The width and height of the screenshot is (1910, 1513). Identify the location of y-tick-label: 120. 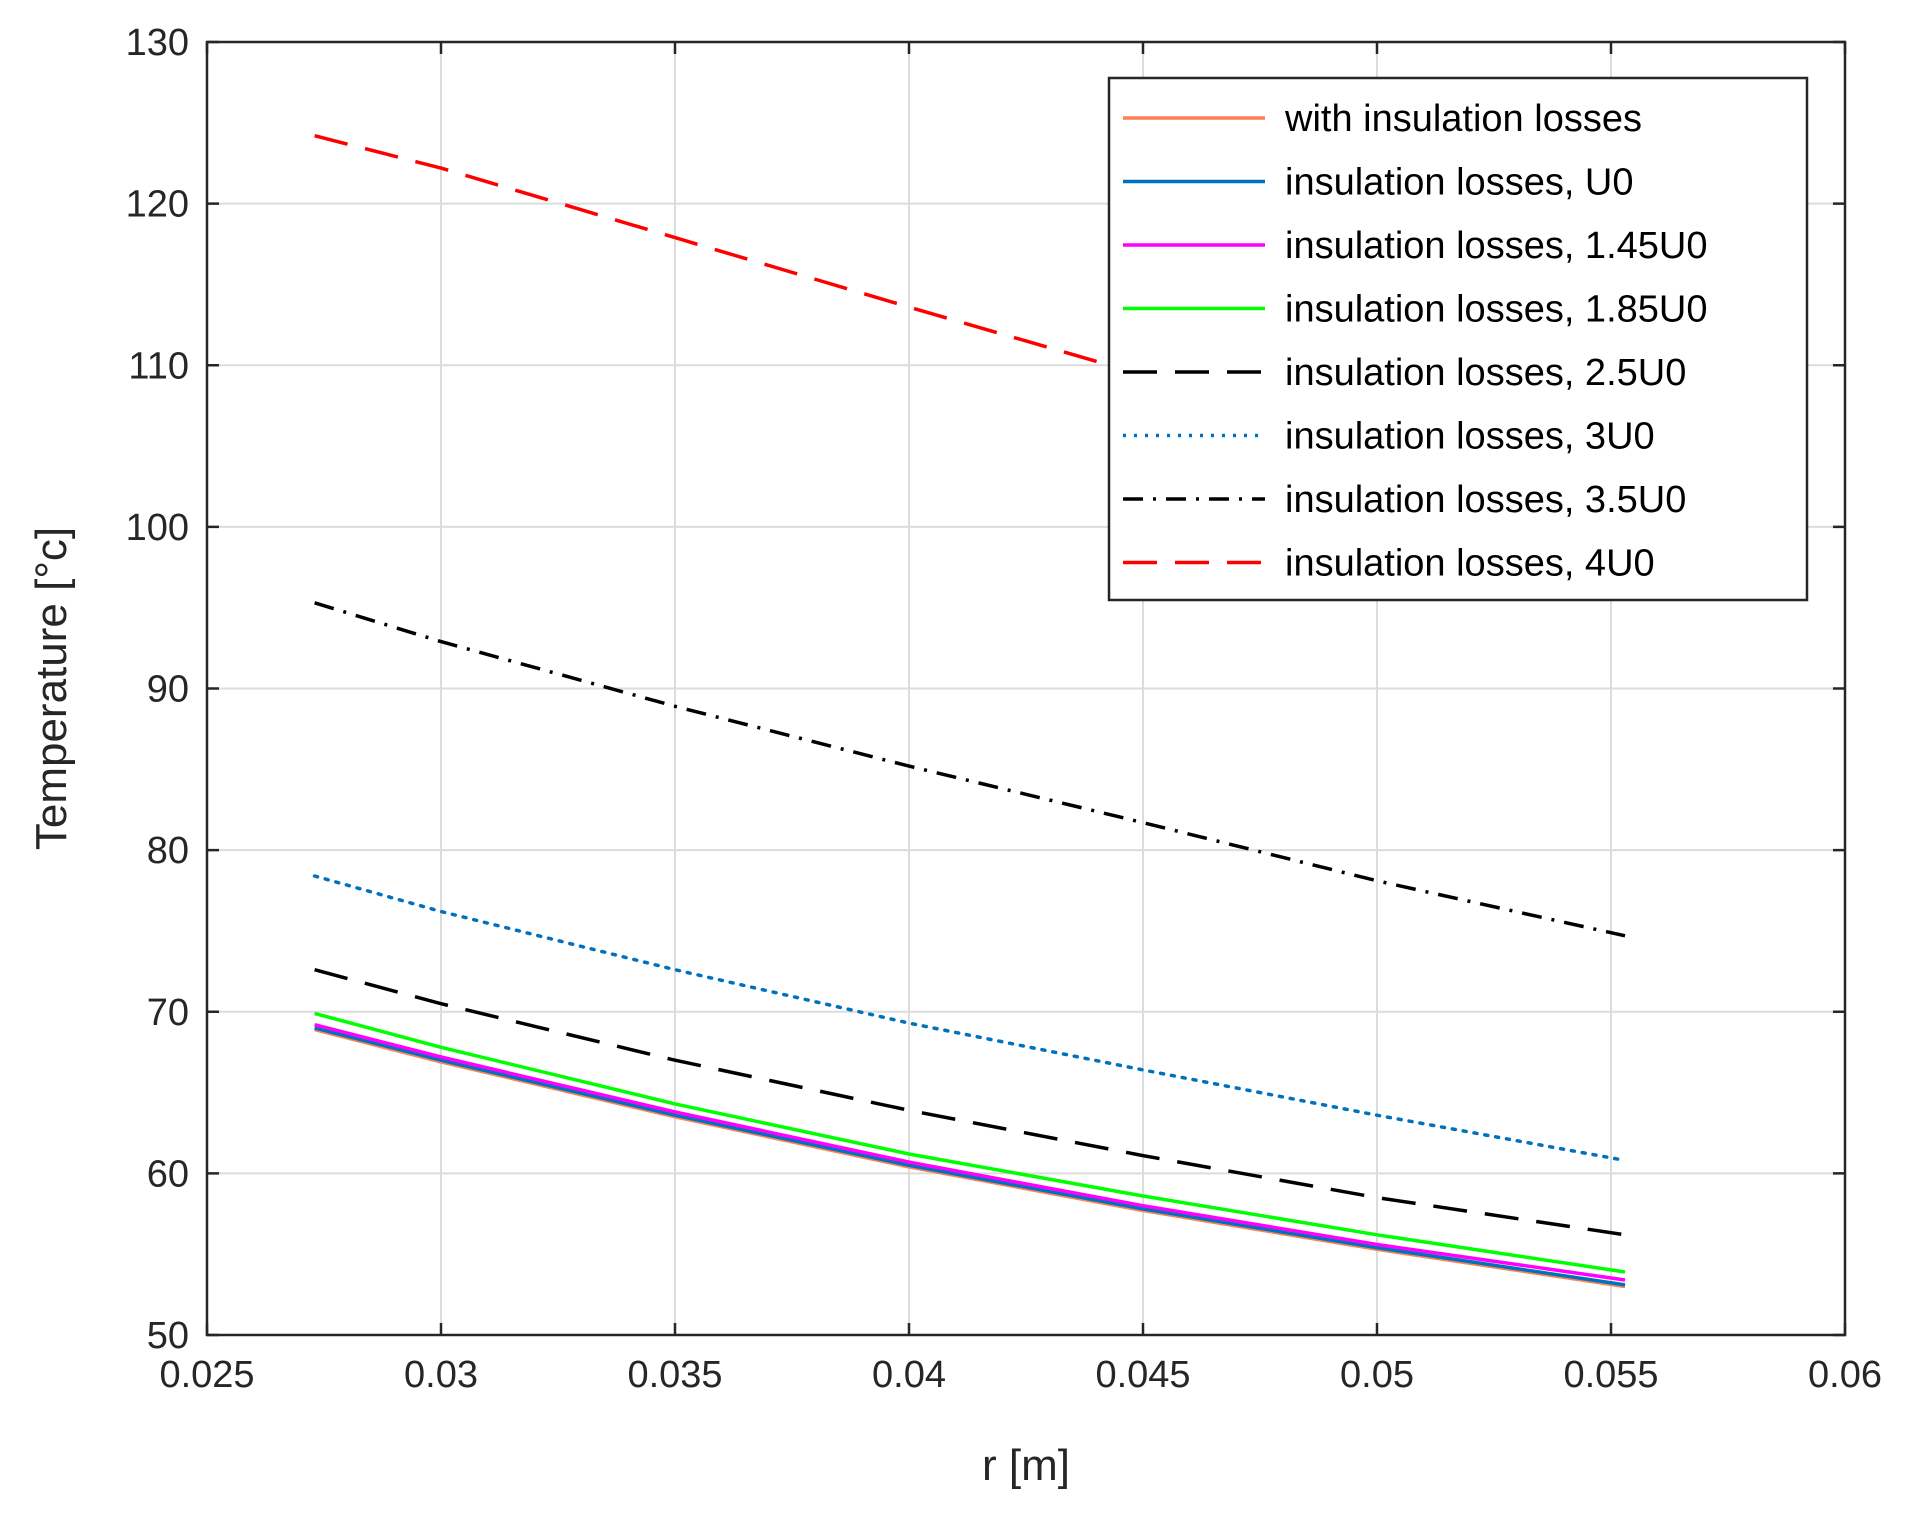
(157, 205).